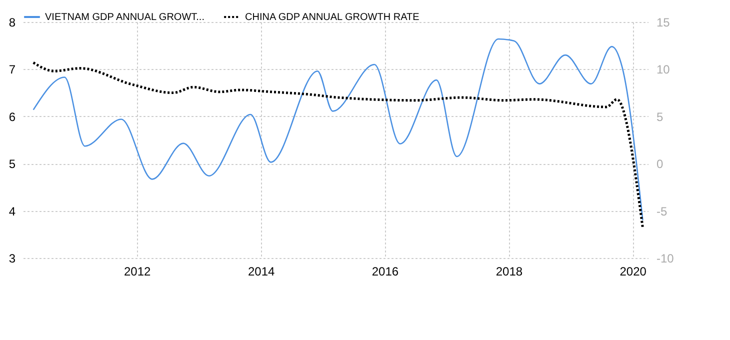  What do you see at coordinates (633, 271) in the screenshot?
I see `x-tick-label: 2020` at bounding box center [633, 271].